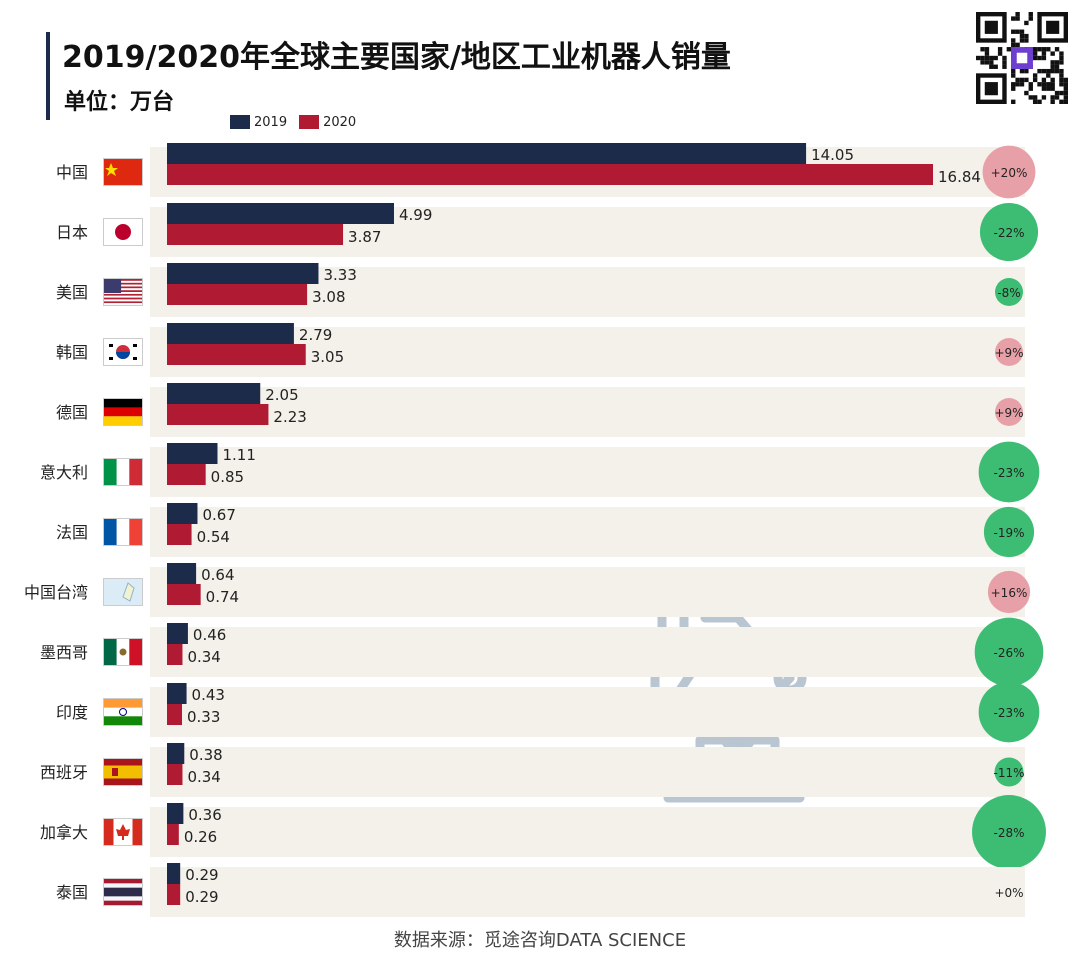 The image size is (1080, 964). Describe the element at coordinates (72, 172) in the screenshot. I see `category-label: 中国` at that location.